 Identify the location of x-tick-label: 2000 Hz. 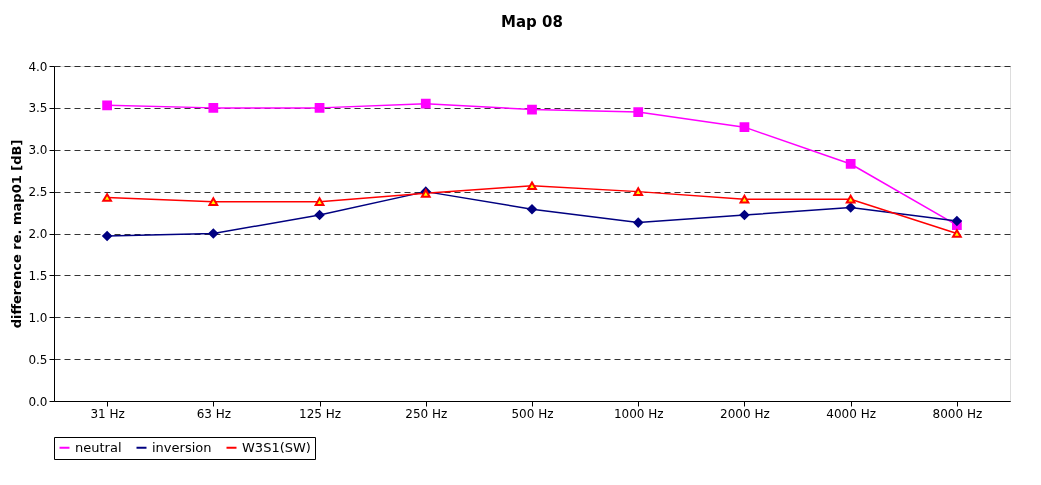
(745, 413).